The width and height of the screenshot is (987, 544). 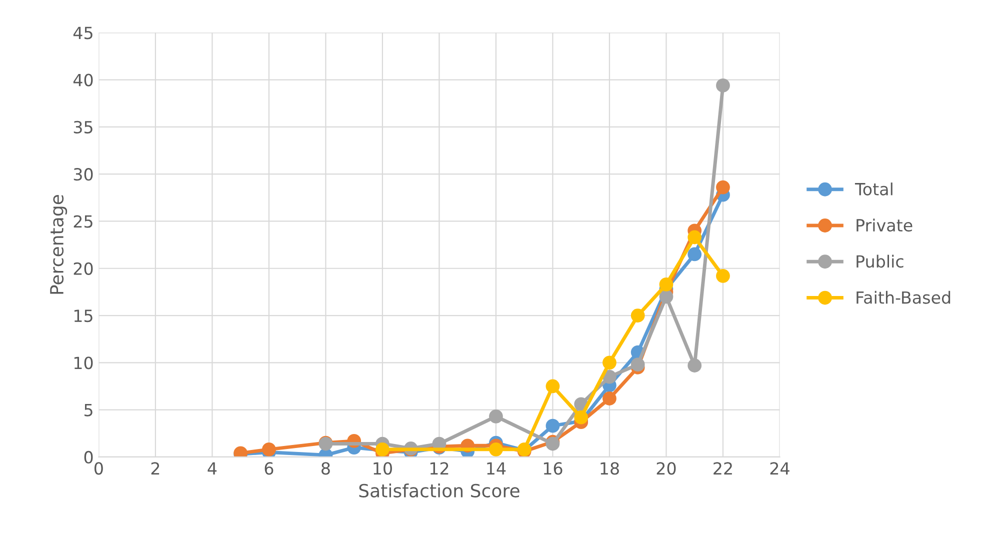 I want to click on x-tick-label: 20, so click(x=666, y=468).